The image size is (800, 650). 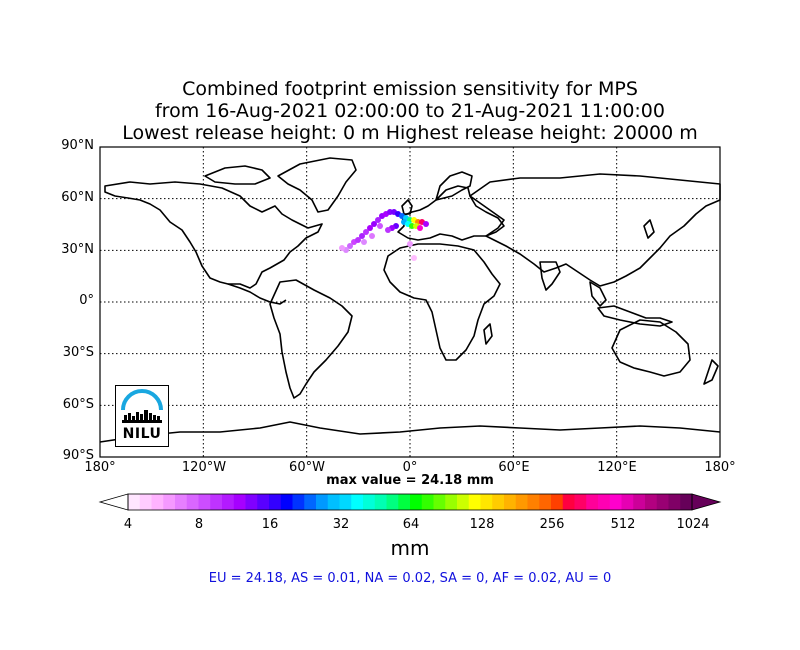 What do you see at coordinates (142, 406) in the screenshot?
I see `nilu-logo-icon` at bounding box center [142, 406].